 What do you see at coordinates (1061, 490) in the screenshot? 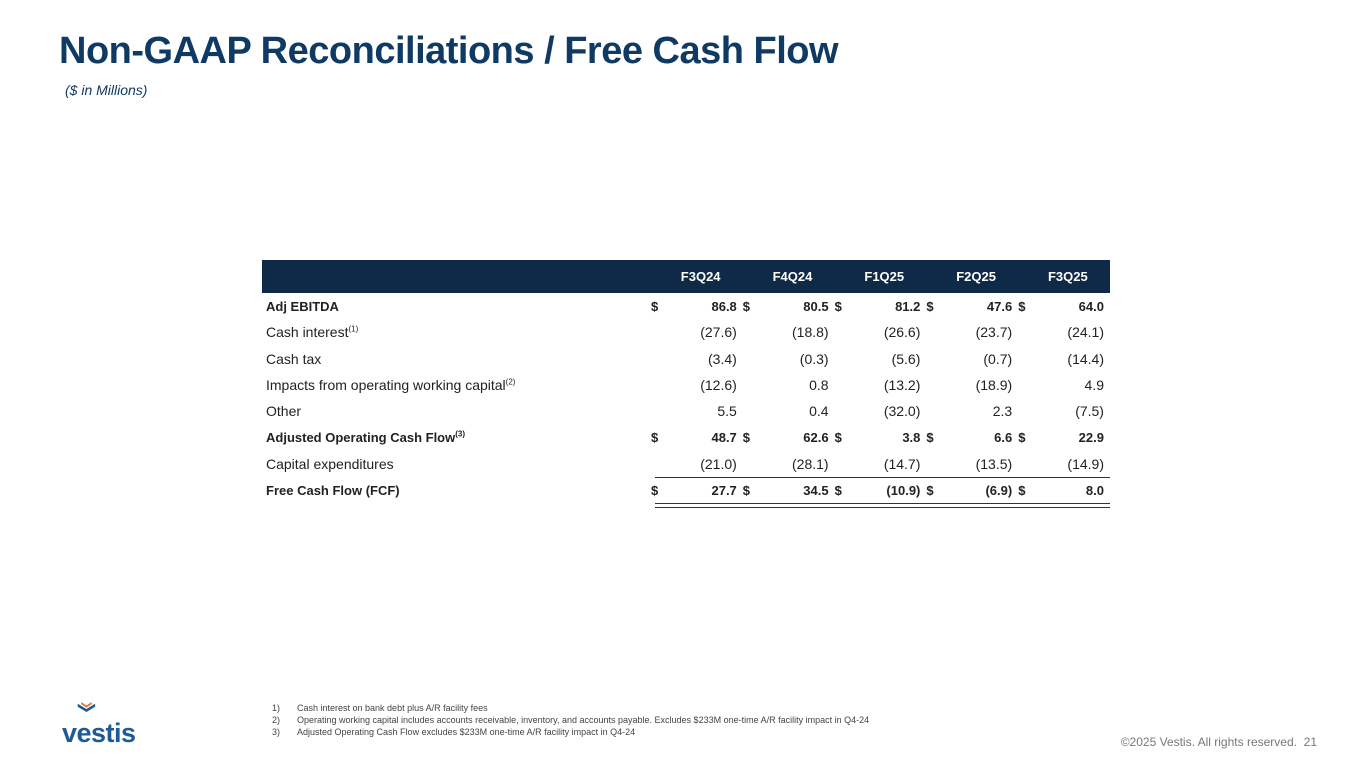
I see `table-cell: $8.0` at bounding box center [1061, 490].